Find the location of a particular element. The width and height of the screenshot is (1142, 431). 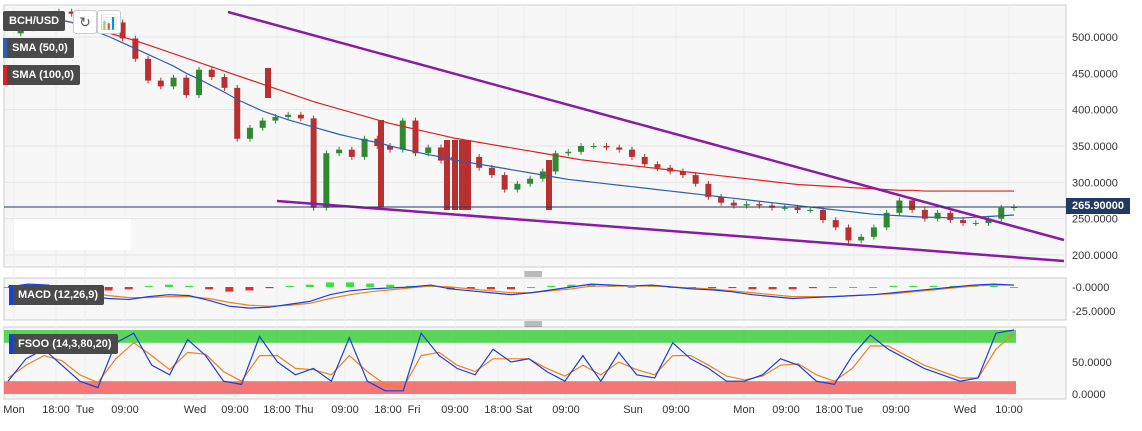

fsoo-tick-label: 0.0000 is located at coordinates (1089, 395).